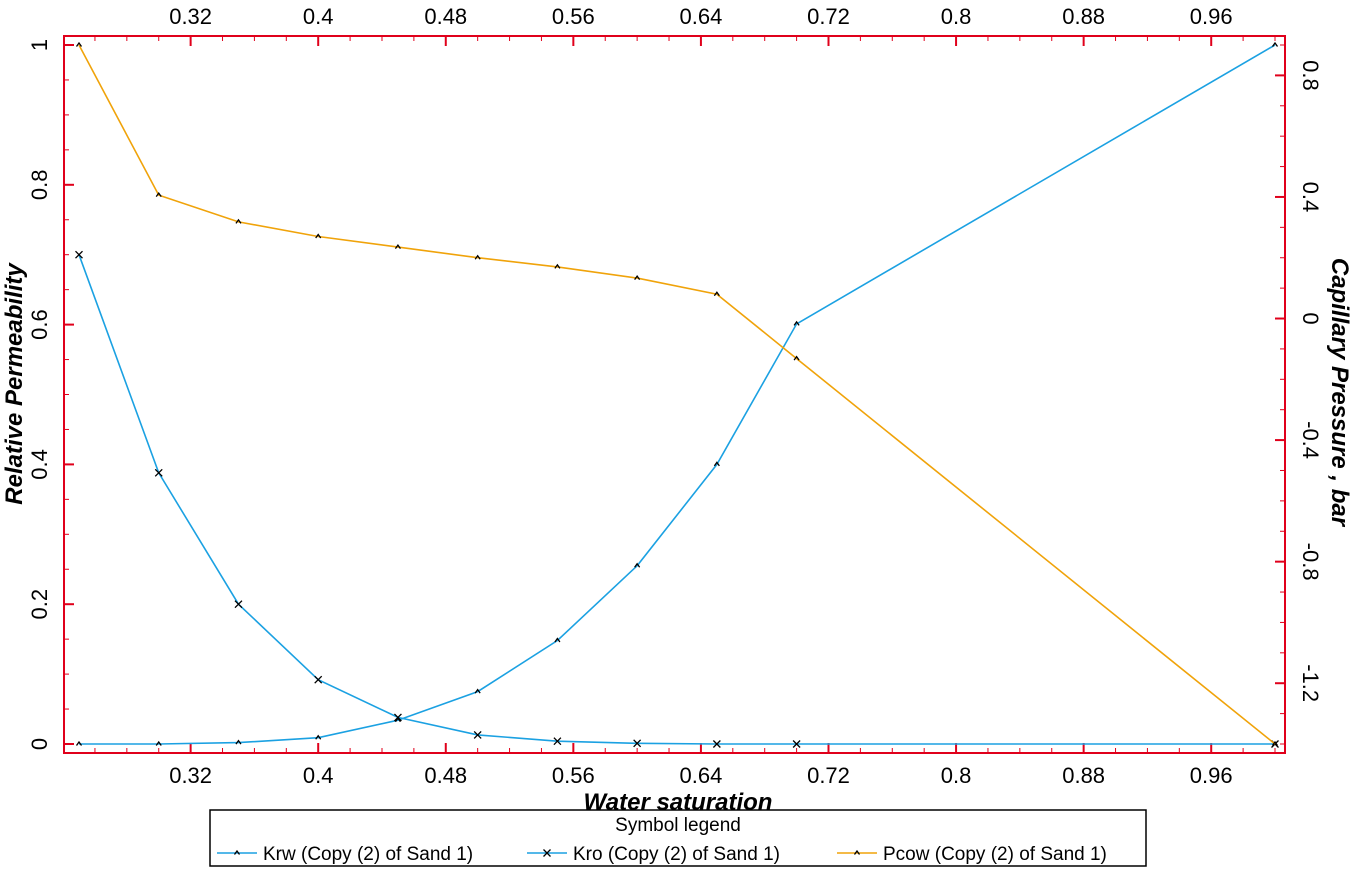  I want to click on x-tick-label-top: 0.4, so click(318, 16).